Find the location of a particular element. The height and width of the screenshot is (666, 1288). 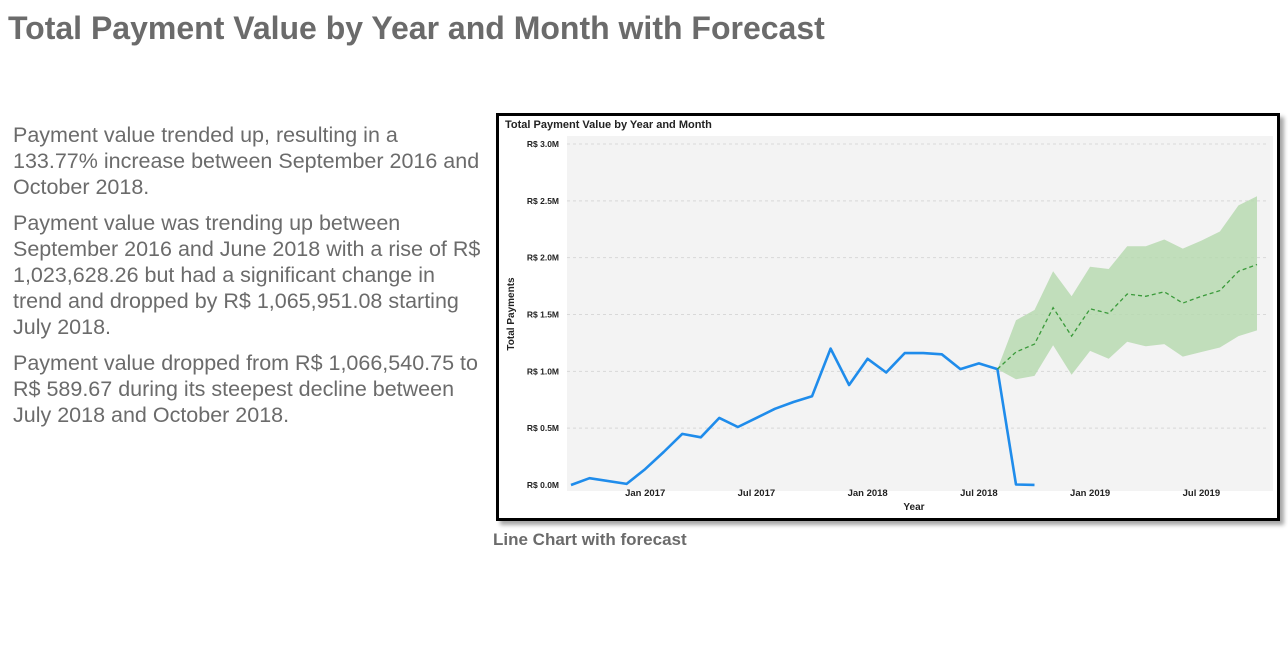

chart-caption: Line Chart with forecast is located at coordinates (590, 539).